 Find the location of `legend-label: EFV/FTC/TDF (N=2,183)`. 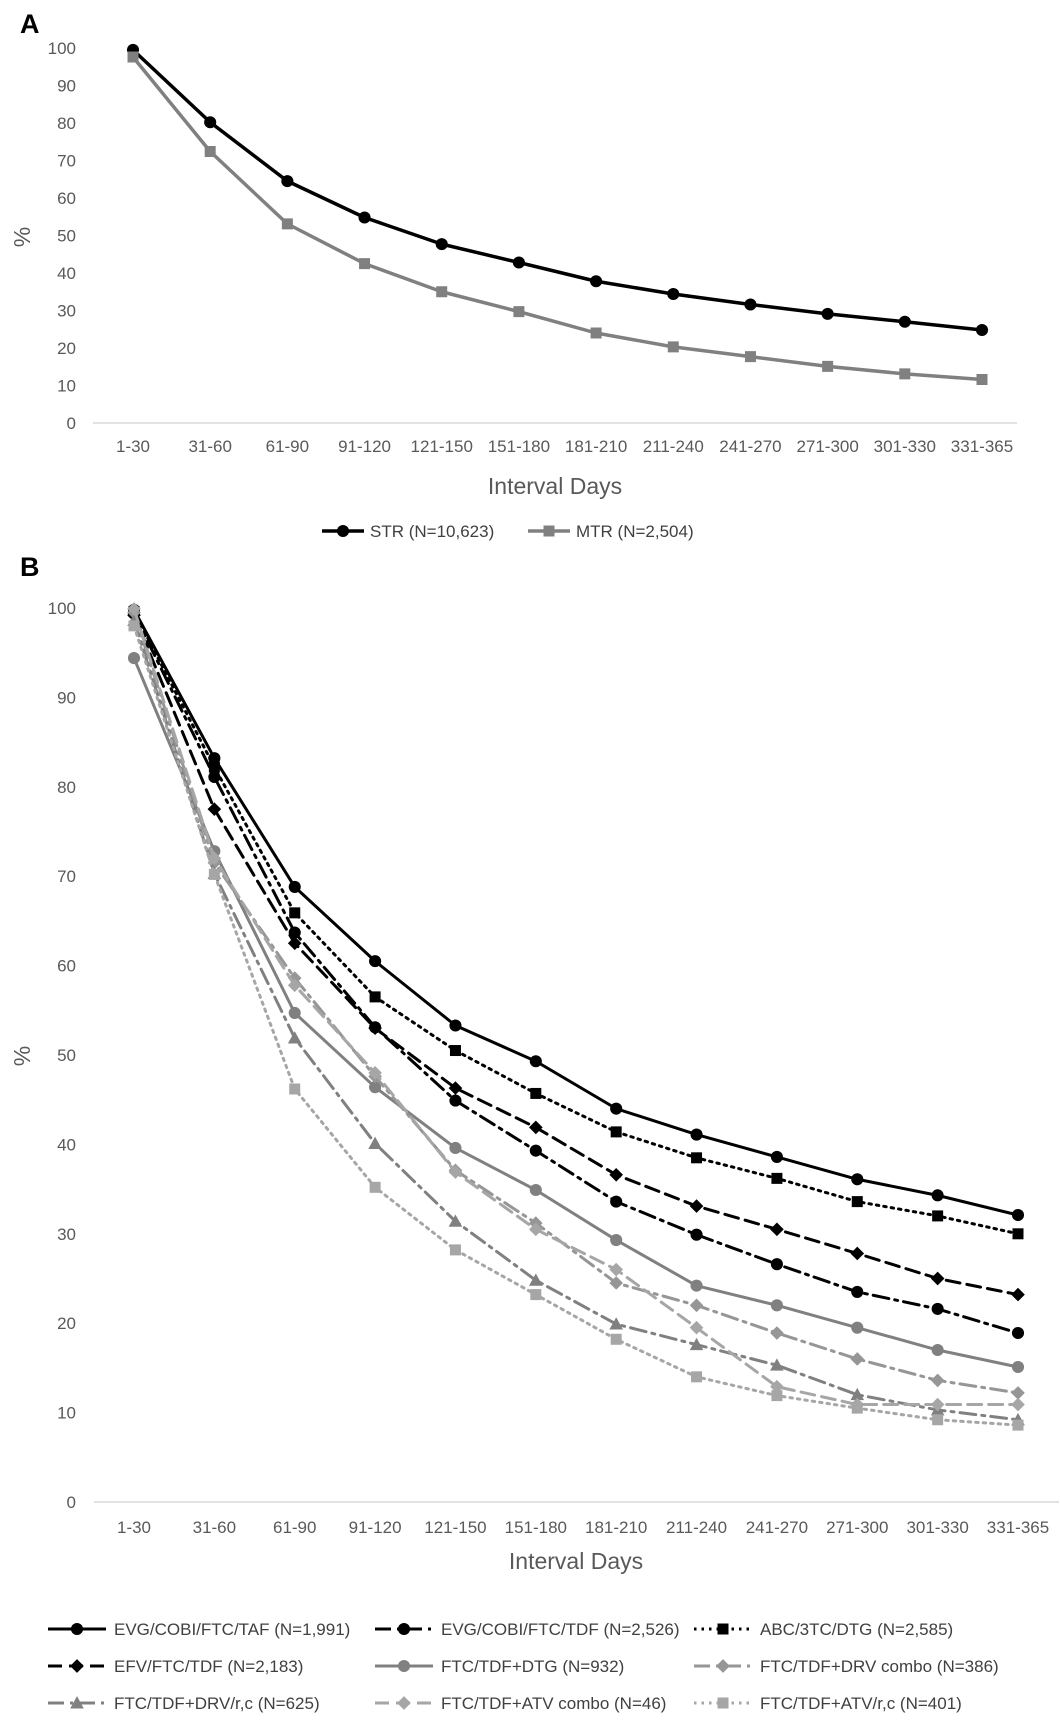

legend-label: EFV/FTC/TDF (N=2,183) is located at coordinates (208, 1666).